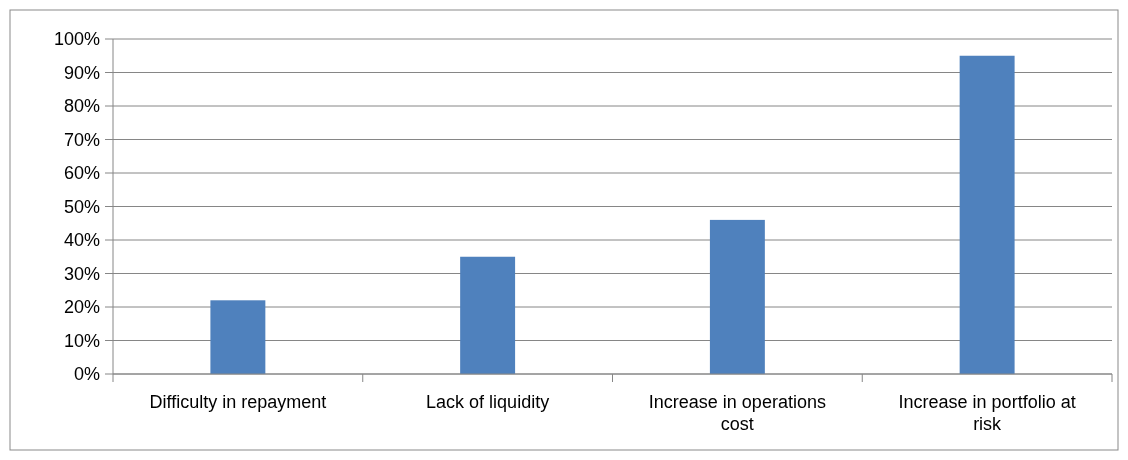 The width and height of the screenshot is (1128, 460). I want to click on y-tick-label: 70%, so click(81, 139).